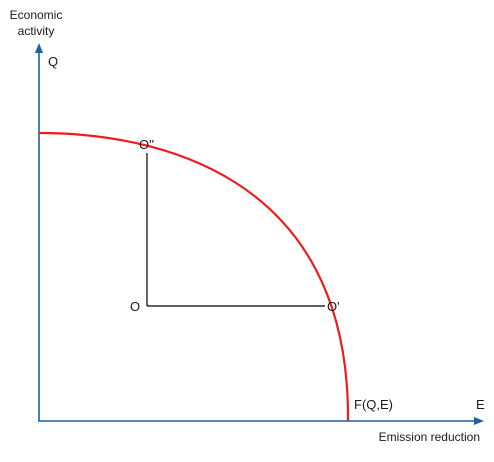 This screenshot has height=462, width=494. Describe the element at coordinates (479, 421) in the screenshot. I see `x-axis-arrowhead` at that location.